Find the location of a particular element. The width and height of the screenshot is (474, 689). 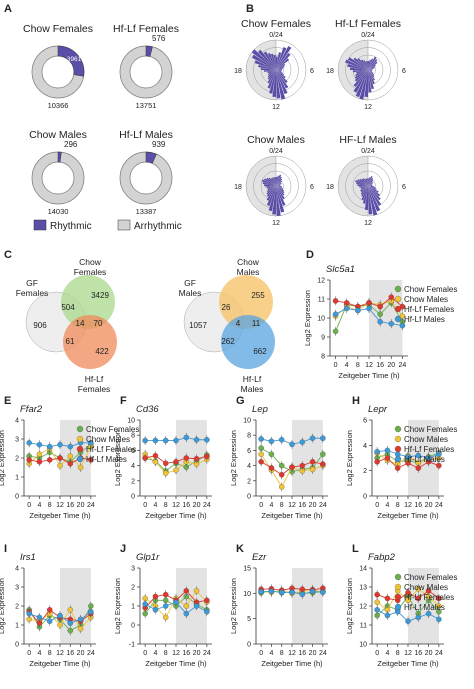

x-tick-label: 0 is located at coordinates (145, 505).